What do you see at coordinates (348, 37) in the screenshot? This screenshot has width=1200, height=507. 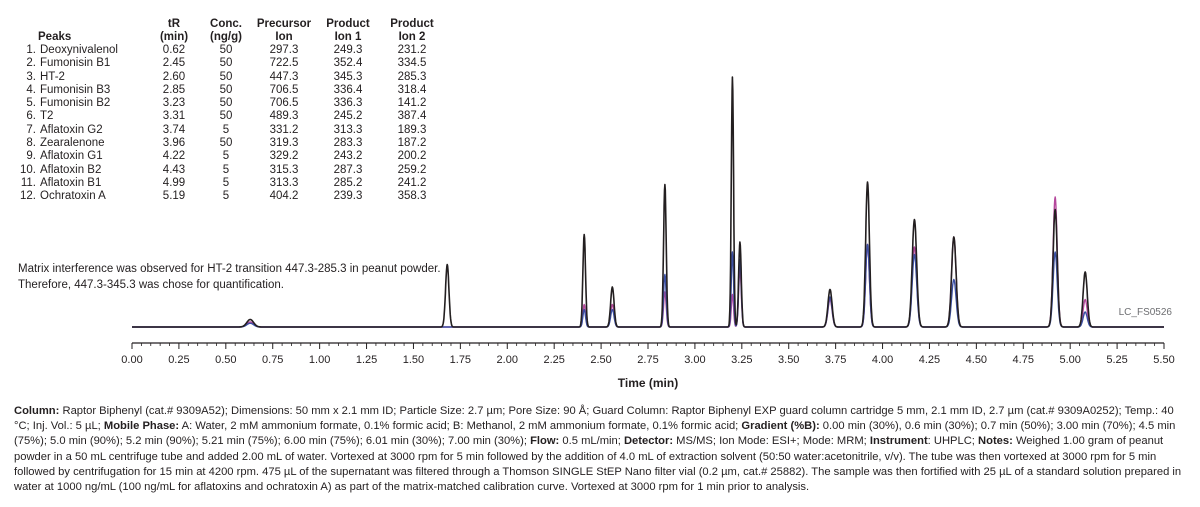 I see `header-p1-line2: Ion 1` at bounding box center [348, 37].